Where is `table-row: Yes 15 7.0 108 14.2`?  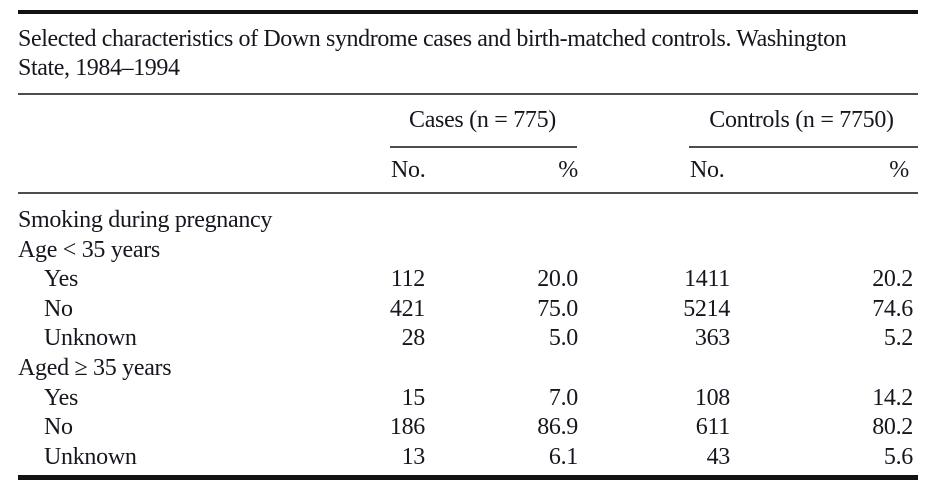 table-row: Yes 15 7.0 108 14.2 is located at coordinates (468, 399).